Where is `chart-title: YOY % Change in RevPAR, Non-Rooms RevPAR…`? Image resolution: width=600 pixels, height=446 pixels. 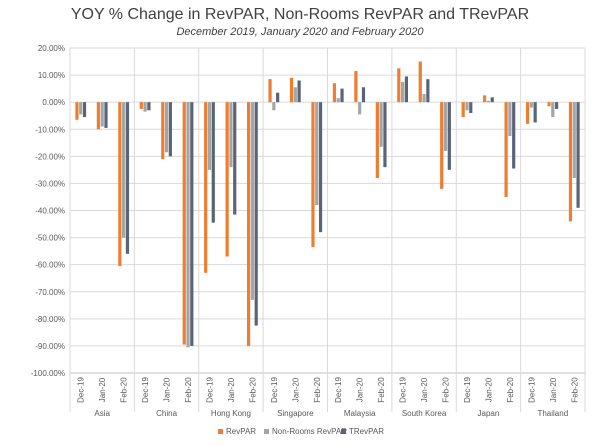 chart-title: YOY % Change in RevPAR, Non-Rooms RevPAR… is located at coordinates (300, 14).